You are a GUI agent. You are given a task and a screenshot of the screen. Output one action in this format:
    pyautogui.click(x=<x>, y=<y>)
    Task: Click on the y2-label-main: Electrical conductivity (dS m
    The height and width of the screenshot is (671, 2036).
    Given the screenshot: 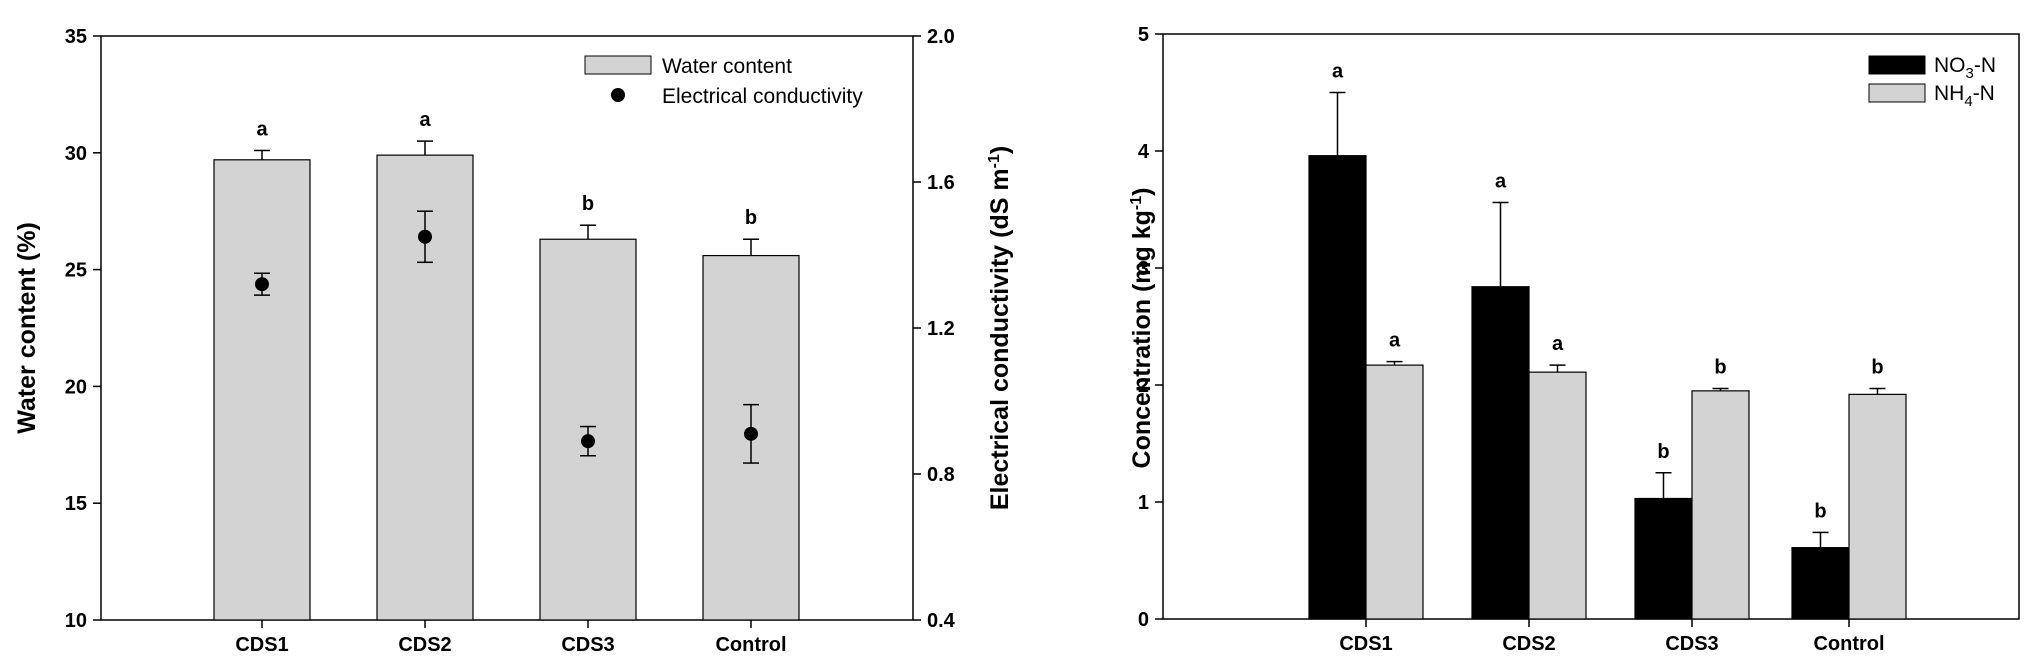 What is the action you would take?
    pyautogui.click(x=1000, y=339)
    